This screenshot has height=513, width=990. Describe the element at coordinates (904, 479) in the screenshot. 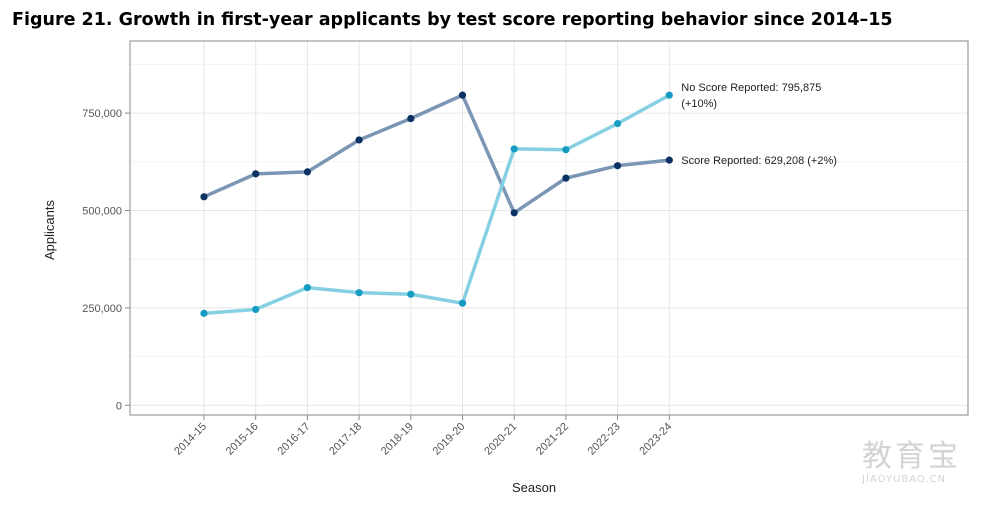

I see `watermark-url: JIAOYUBAO.CN` at that location.